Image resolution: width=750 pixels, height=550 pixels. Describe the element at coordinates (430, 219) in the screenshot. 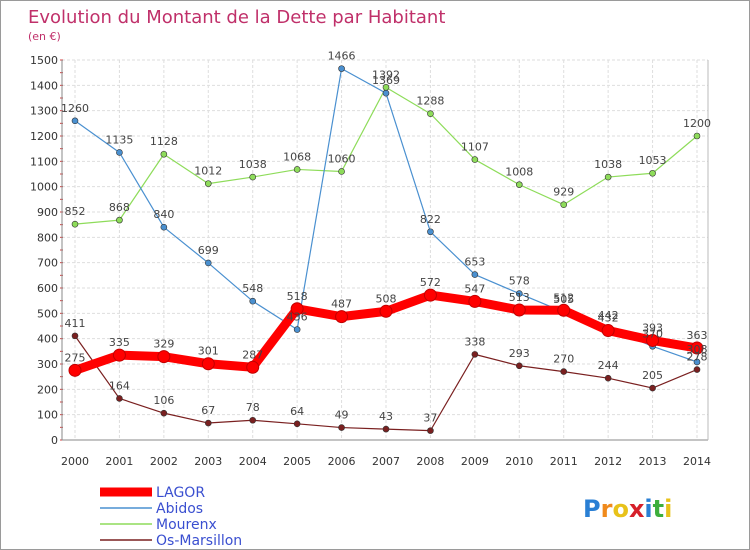

I see `data-label-abidos: 822` at that location.